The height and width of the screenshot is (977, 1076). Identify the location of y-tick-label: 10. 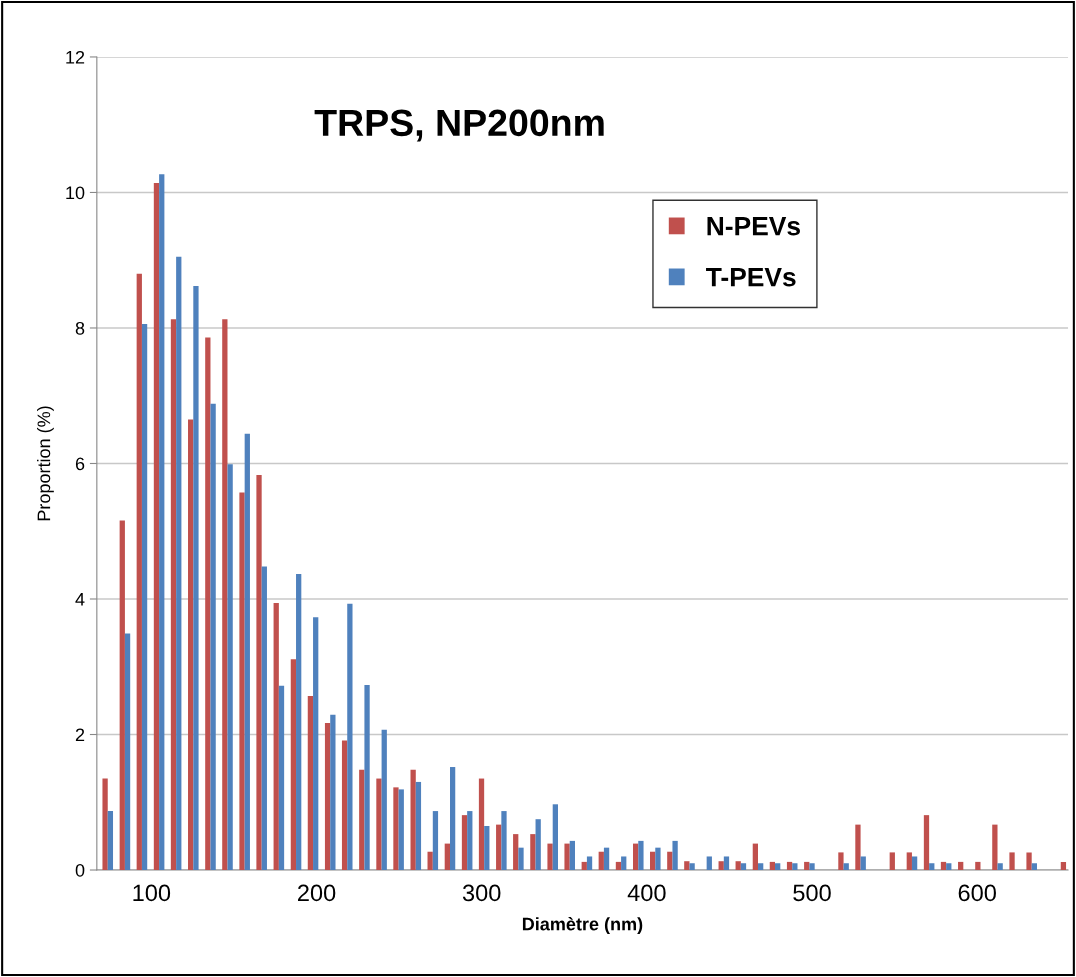
(75, 193).